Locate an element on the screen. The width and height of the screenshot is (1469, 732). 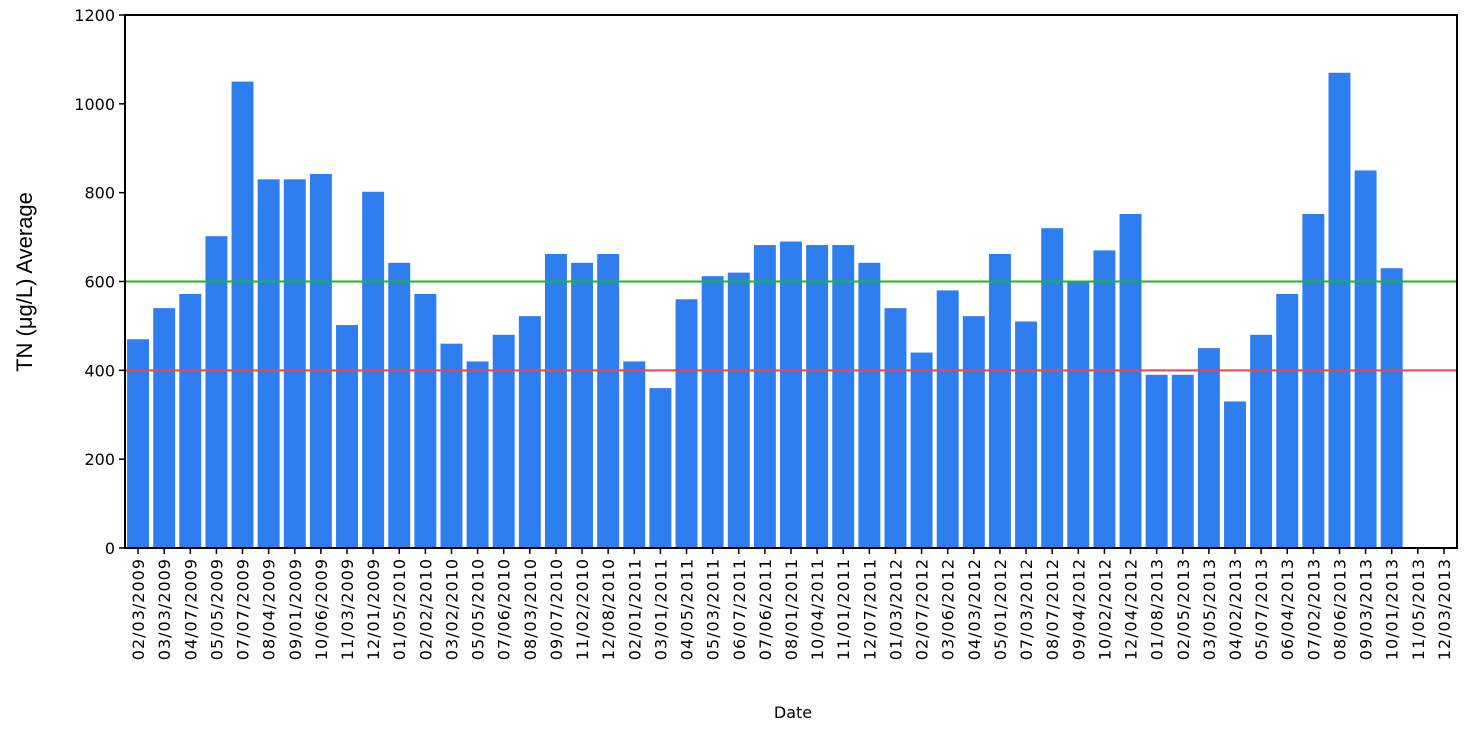
y-tick-label: 1000 is located at coordinates (94, 104).